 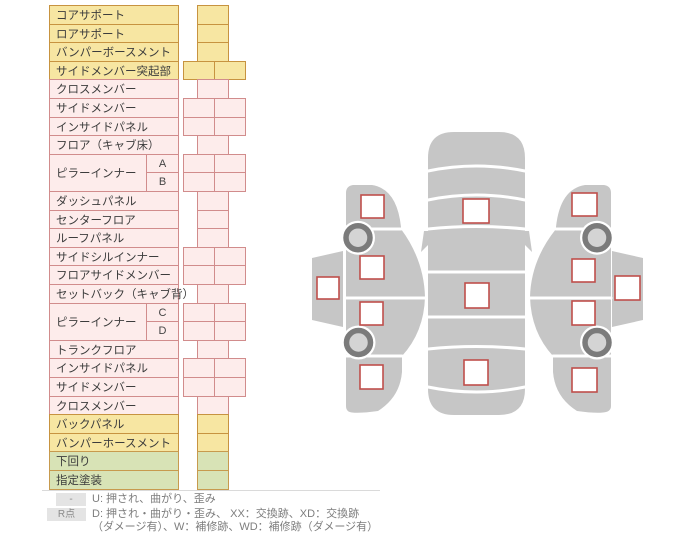 I want to click on pillar-sub-label: D, so click(x=162, y=331).